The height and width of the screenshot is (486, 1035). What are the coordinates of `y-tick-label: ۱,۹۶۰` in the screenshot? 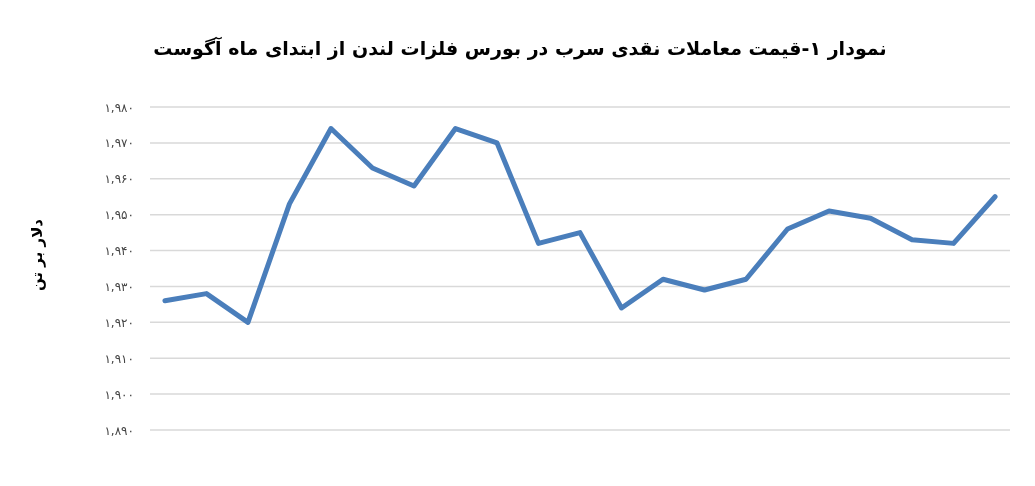 It's located at (119, 179).